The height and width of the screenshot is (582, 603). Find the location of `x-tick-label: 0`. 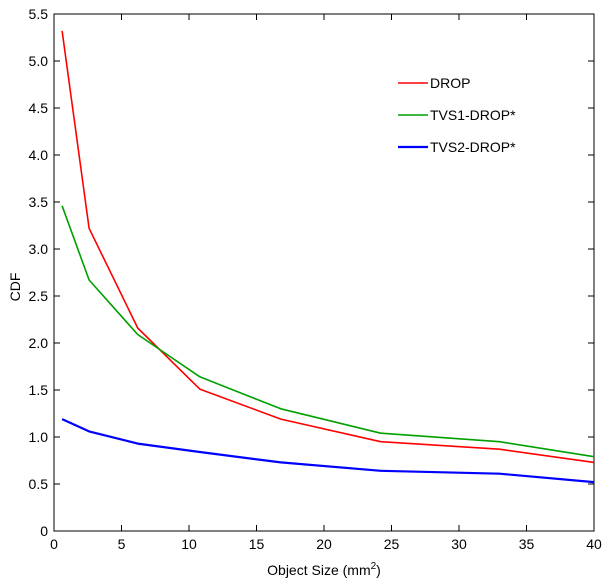

x-tick-label: 0 is located at coordinates (54, 544).